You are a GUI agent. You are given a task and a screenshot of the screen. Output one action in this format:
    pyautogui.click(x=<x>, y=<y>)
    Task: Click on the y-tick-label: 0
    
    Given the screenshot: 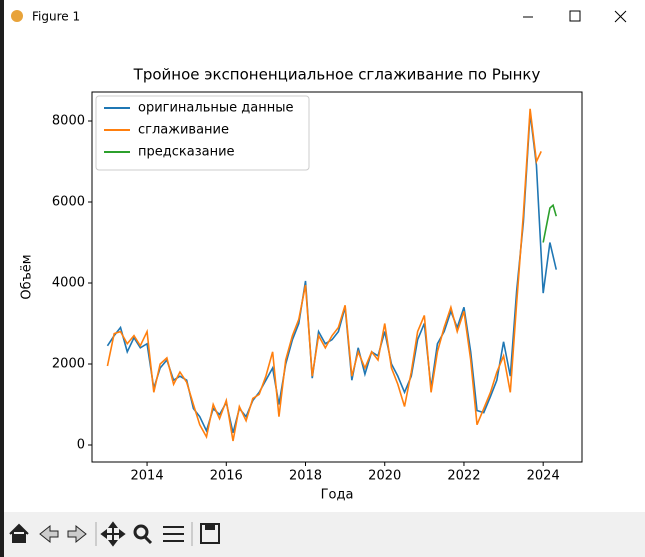 What is the action you would take?
    pyautogui.click(x=81, y=444)
    